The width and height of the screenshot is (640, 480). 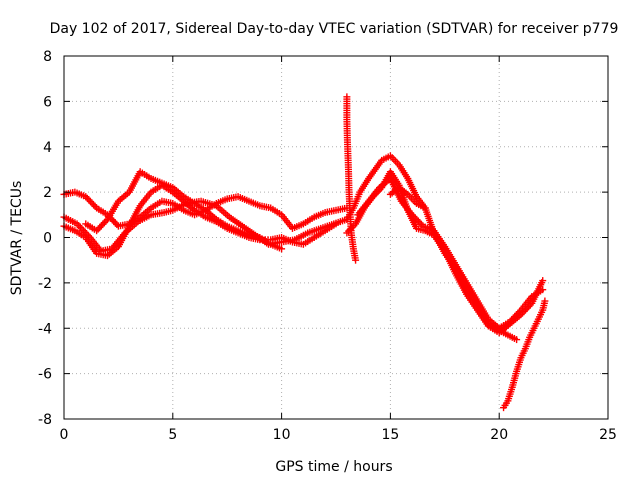 I want to click on y-tick-label: -2, so click(x=45, y=284).